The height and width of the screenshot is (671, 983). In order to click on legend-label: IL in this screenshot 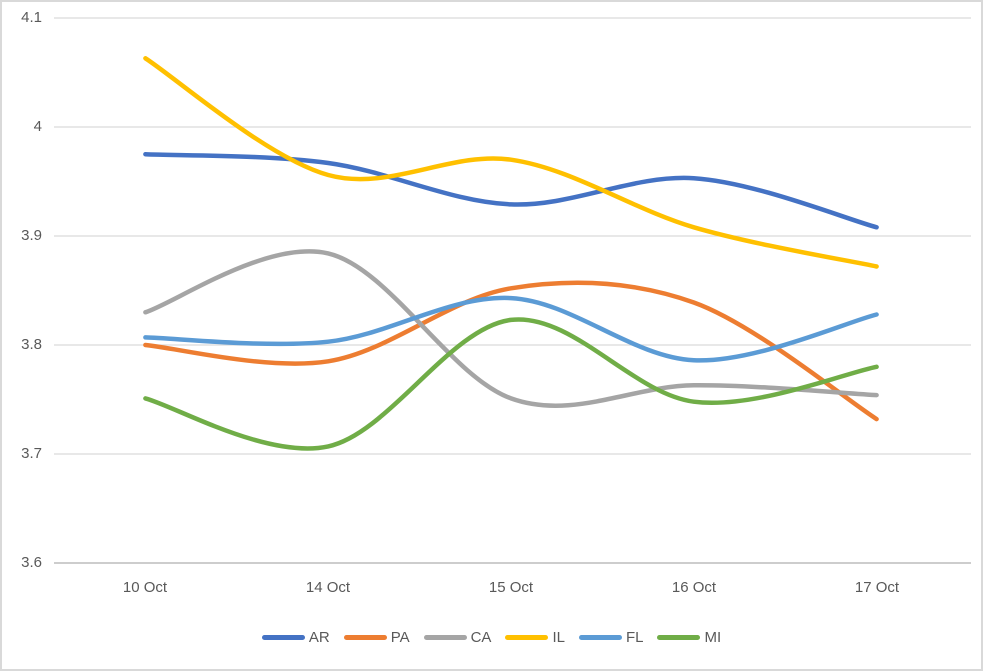, I will do `click(558, 637)`.